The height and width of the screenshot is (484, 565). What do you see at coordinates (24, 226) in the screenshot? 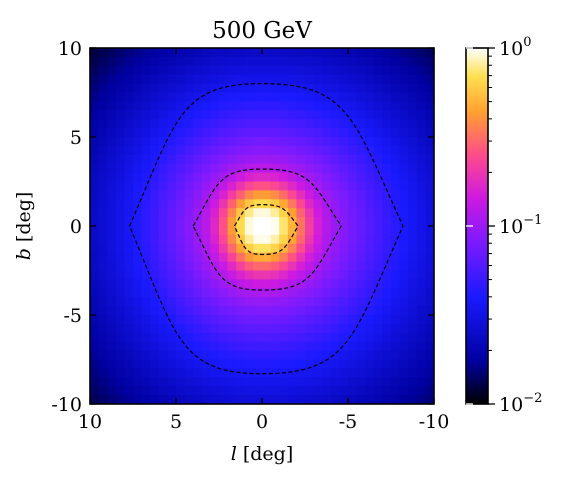
I see `y-axis-label: b [deg]` at bounding box center [24, 226].